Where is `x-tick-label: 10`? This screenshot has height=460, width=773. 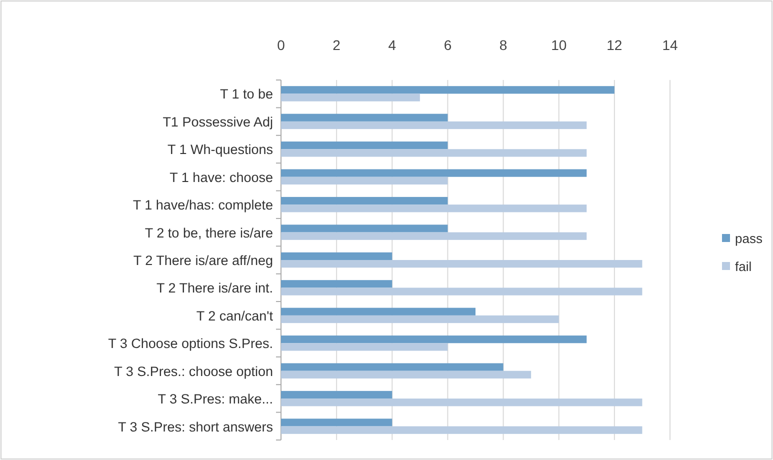 x-tick-label: 10 is located at coordinates (559, 45).